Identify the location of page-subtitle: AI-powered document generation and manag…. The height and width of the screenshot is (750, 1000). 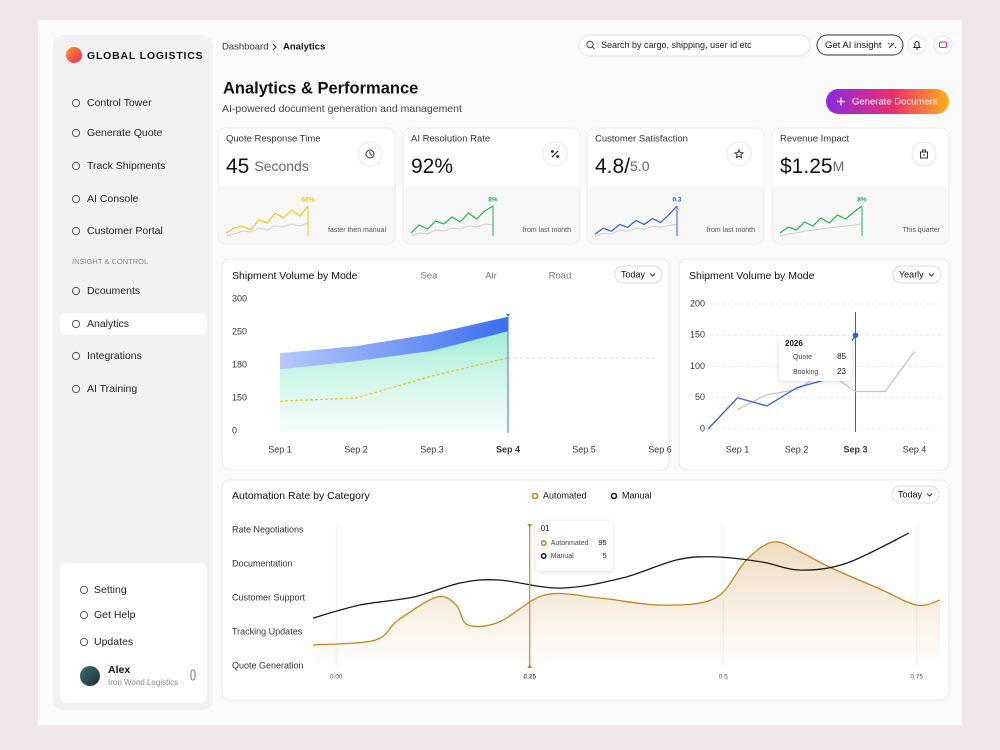
(342, 109).